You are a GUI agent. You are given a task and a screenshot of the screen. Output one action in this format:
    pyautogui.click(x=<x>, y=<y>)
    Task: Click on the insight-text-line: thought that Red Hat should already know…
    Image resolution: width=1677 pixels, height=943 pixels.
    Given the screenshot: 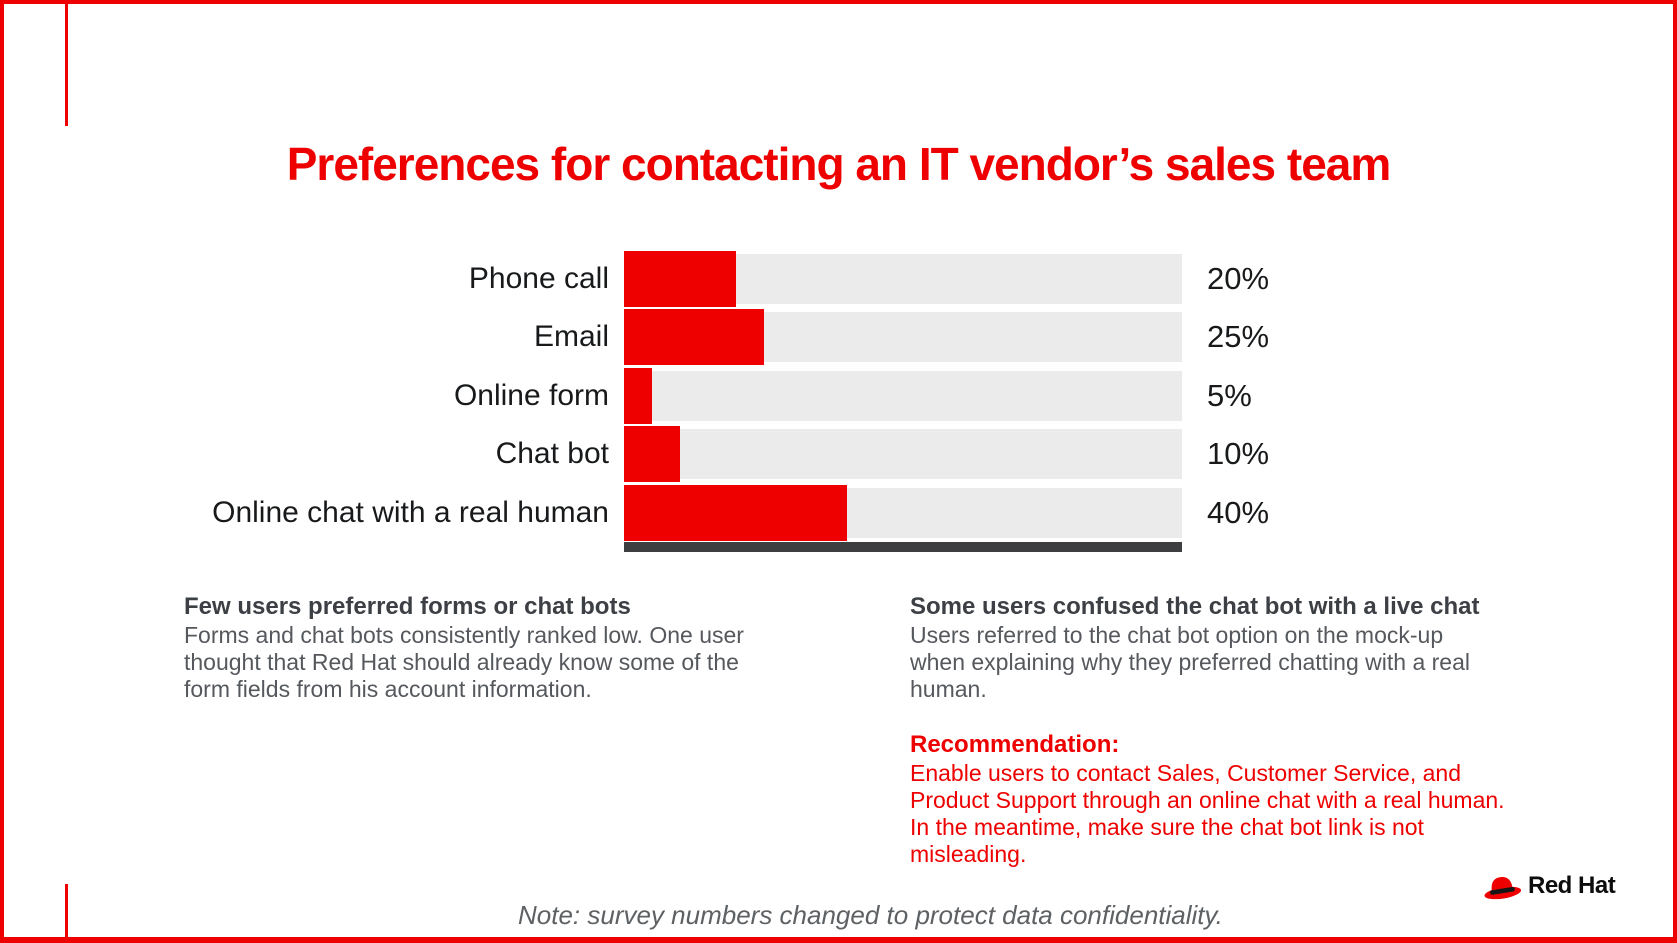 What is the action you would take?
    pyautogui.click(x=461, y=662)
    